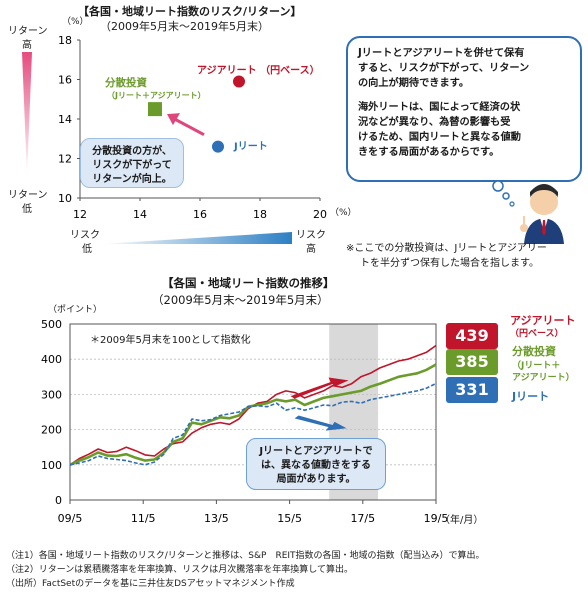  I want to click on return-low-label-2: 低, so click(27, 209).